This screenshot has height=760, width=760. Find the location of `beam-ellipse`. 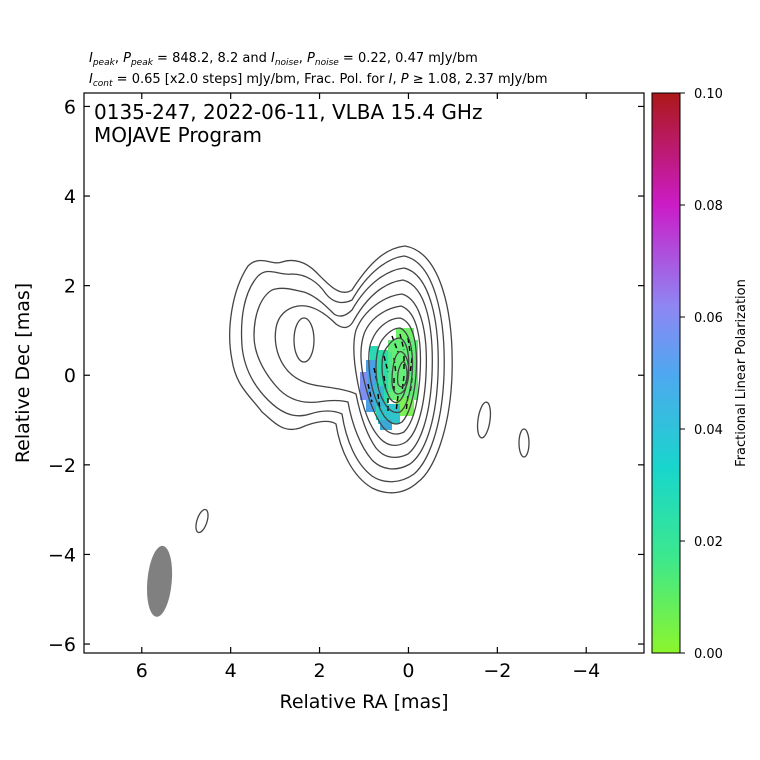

beam-ellipse is located at coordinates (159, 581).